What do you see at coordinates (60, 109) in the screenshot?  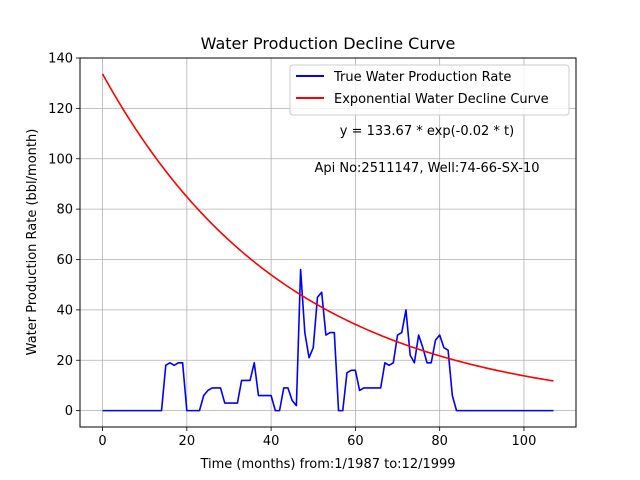 I see `y-tick-label: 120` at bounding box center [60, 109].